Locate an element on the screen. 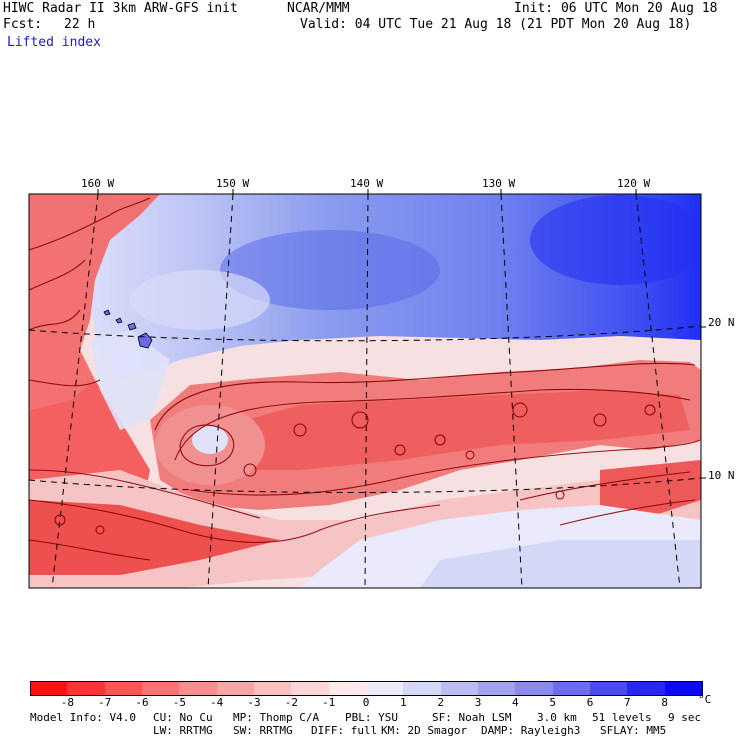 The width and height of the screenshot is (740, 740). info-surface: SF: Noah LSM is located at coordinates (472, 717).